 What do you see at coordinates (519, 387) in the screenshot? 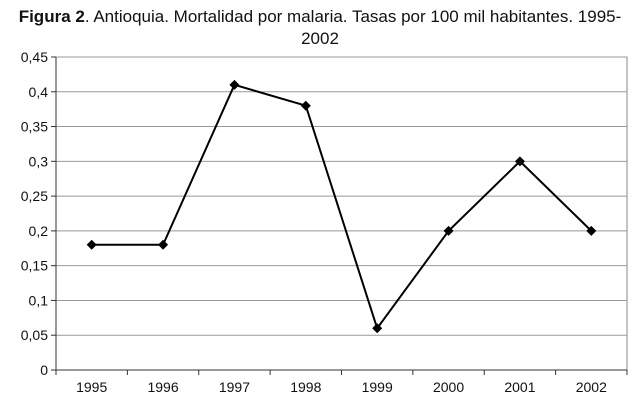
I see `x-tick-label: 2001` at bounding box center [519, 387].